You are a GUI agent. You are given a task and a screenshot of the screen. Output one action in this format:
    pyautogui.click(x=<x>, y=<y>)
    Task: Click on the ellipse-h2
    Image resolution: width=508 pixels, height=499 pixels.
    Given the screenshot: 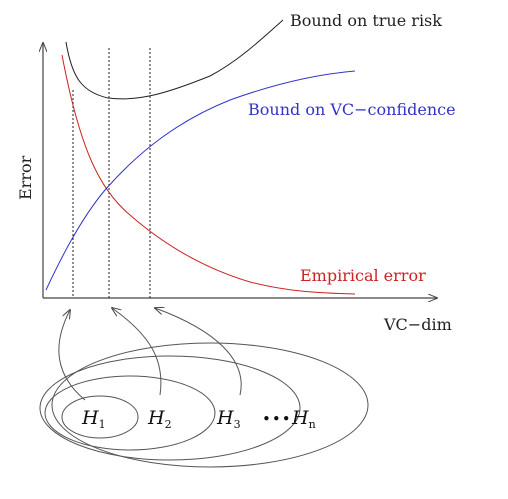 What is the action you would take?
    pyautogui.click(x=130, y=413)
    